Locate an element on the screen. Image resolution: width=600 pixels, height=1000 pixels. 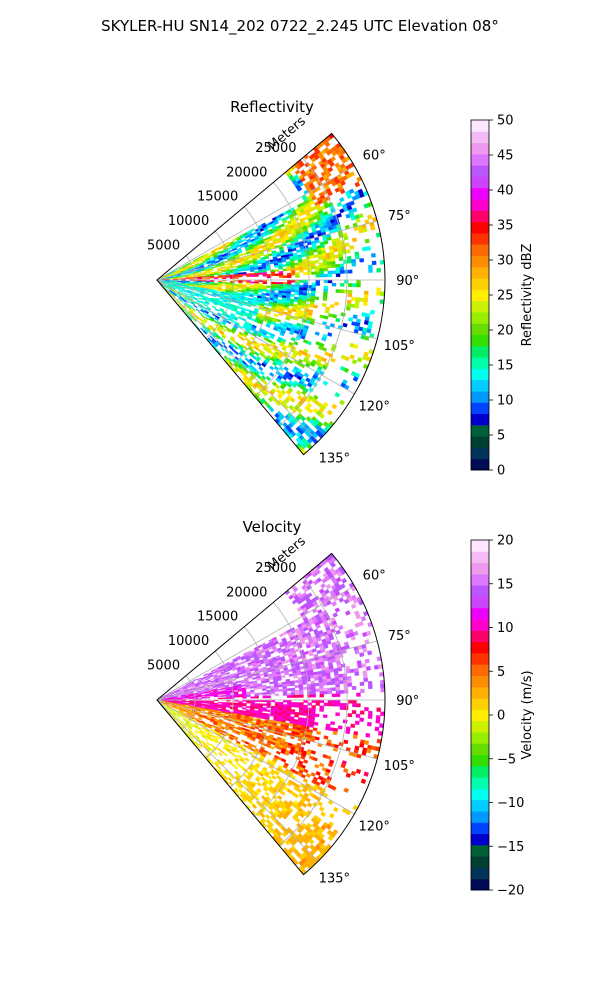
panel-title: Velocity is located at coordinates (272, 527).